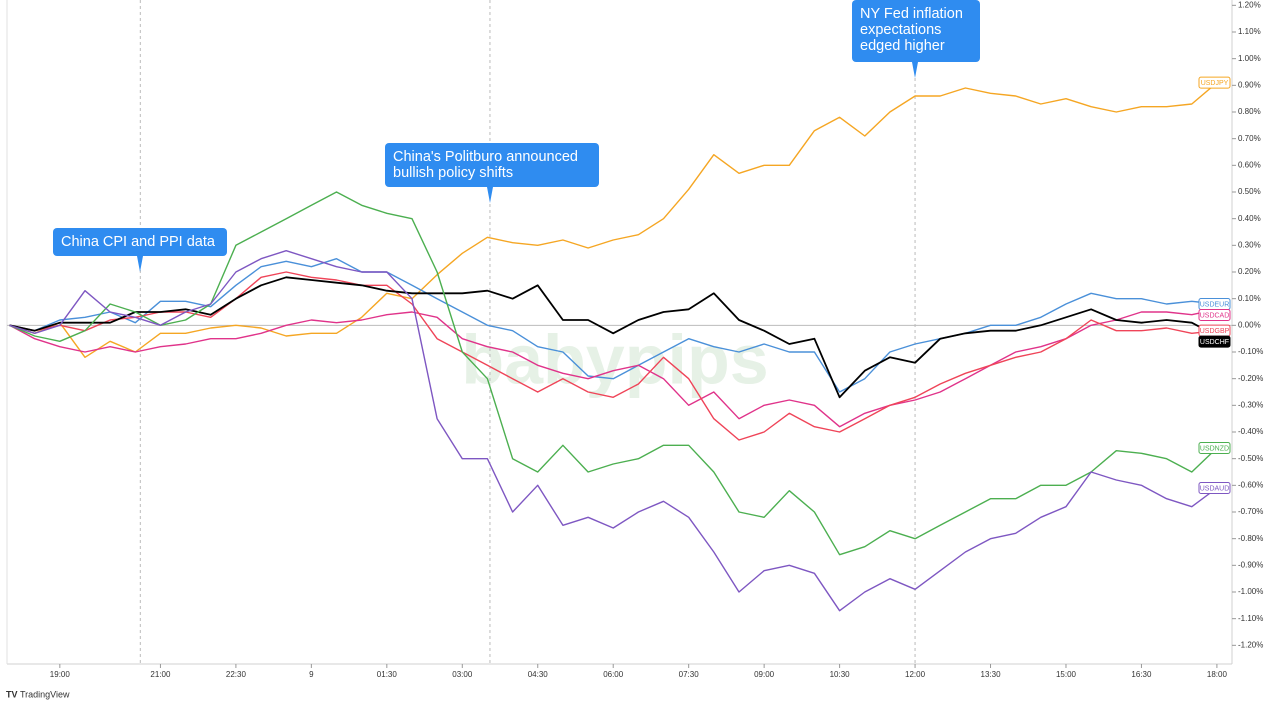 The width and height of the screenshot is (1280, 707). I want to click on x-tick-label: 21:00, so click(160, 674).